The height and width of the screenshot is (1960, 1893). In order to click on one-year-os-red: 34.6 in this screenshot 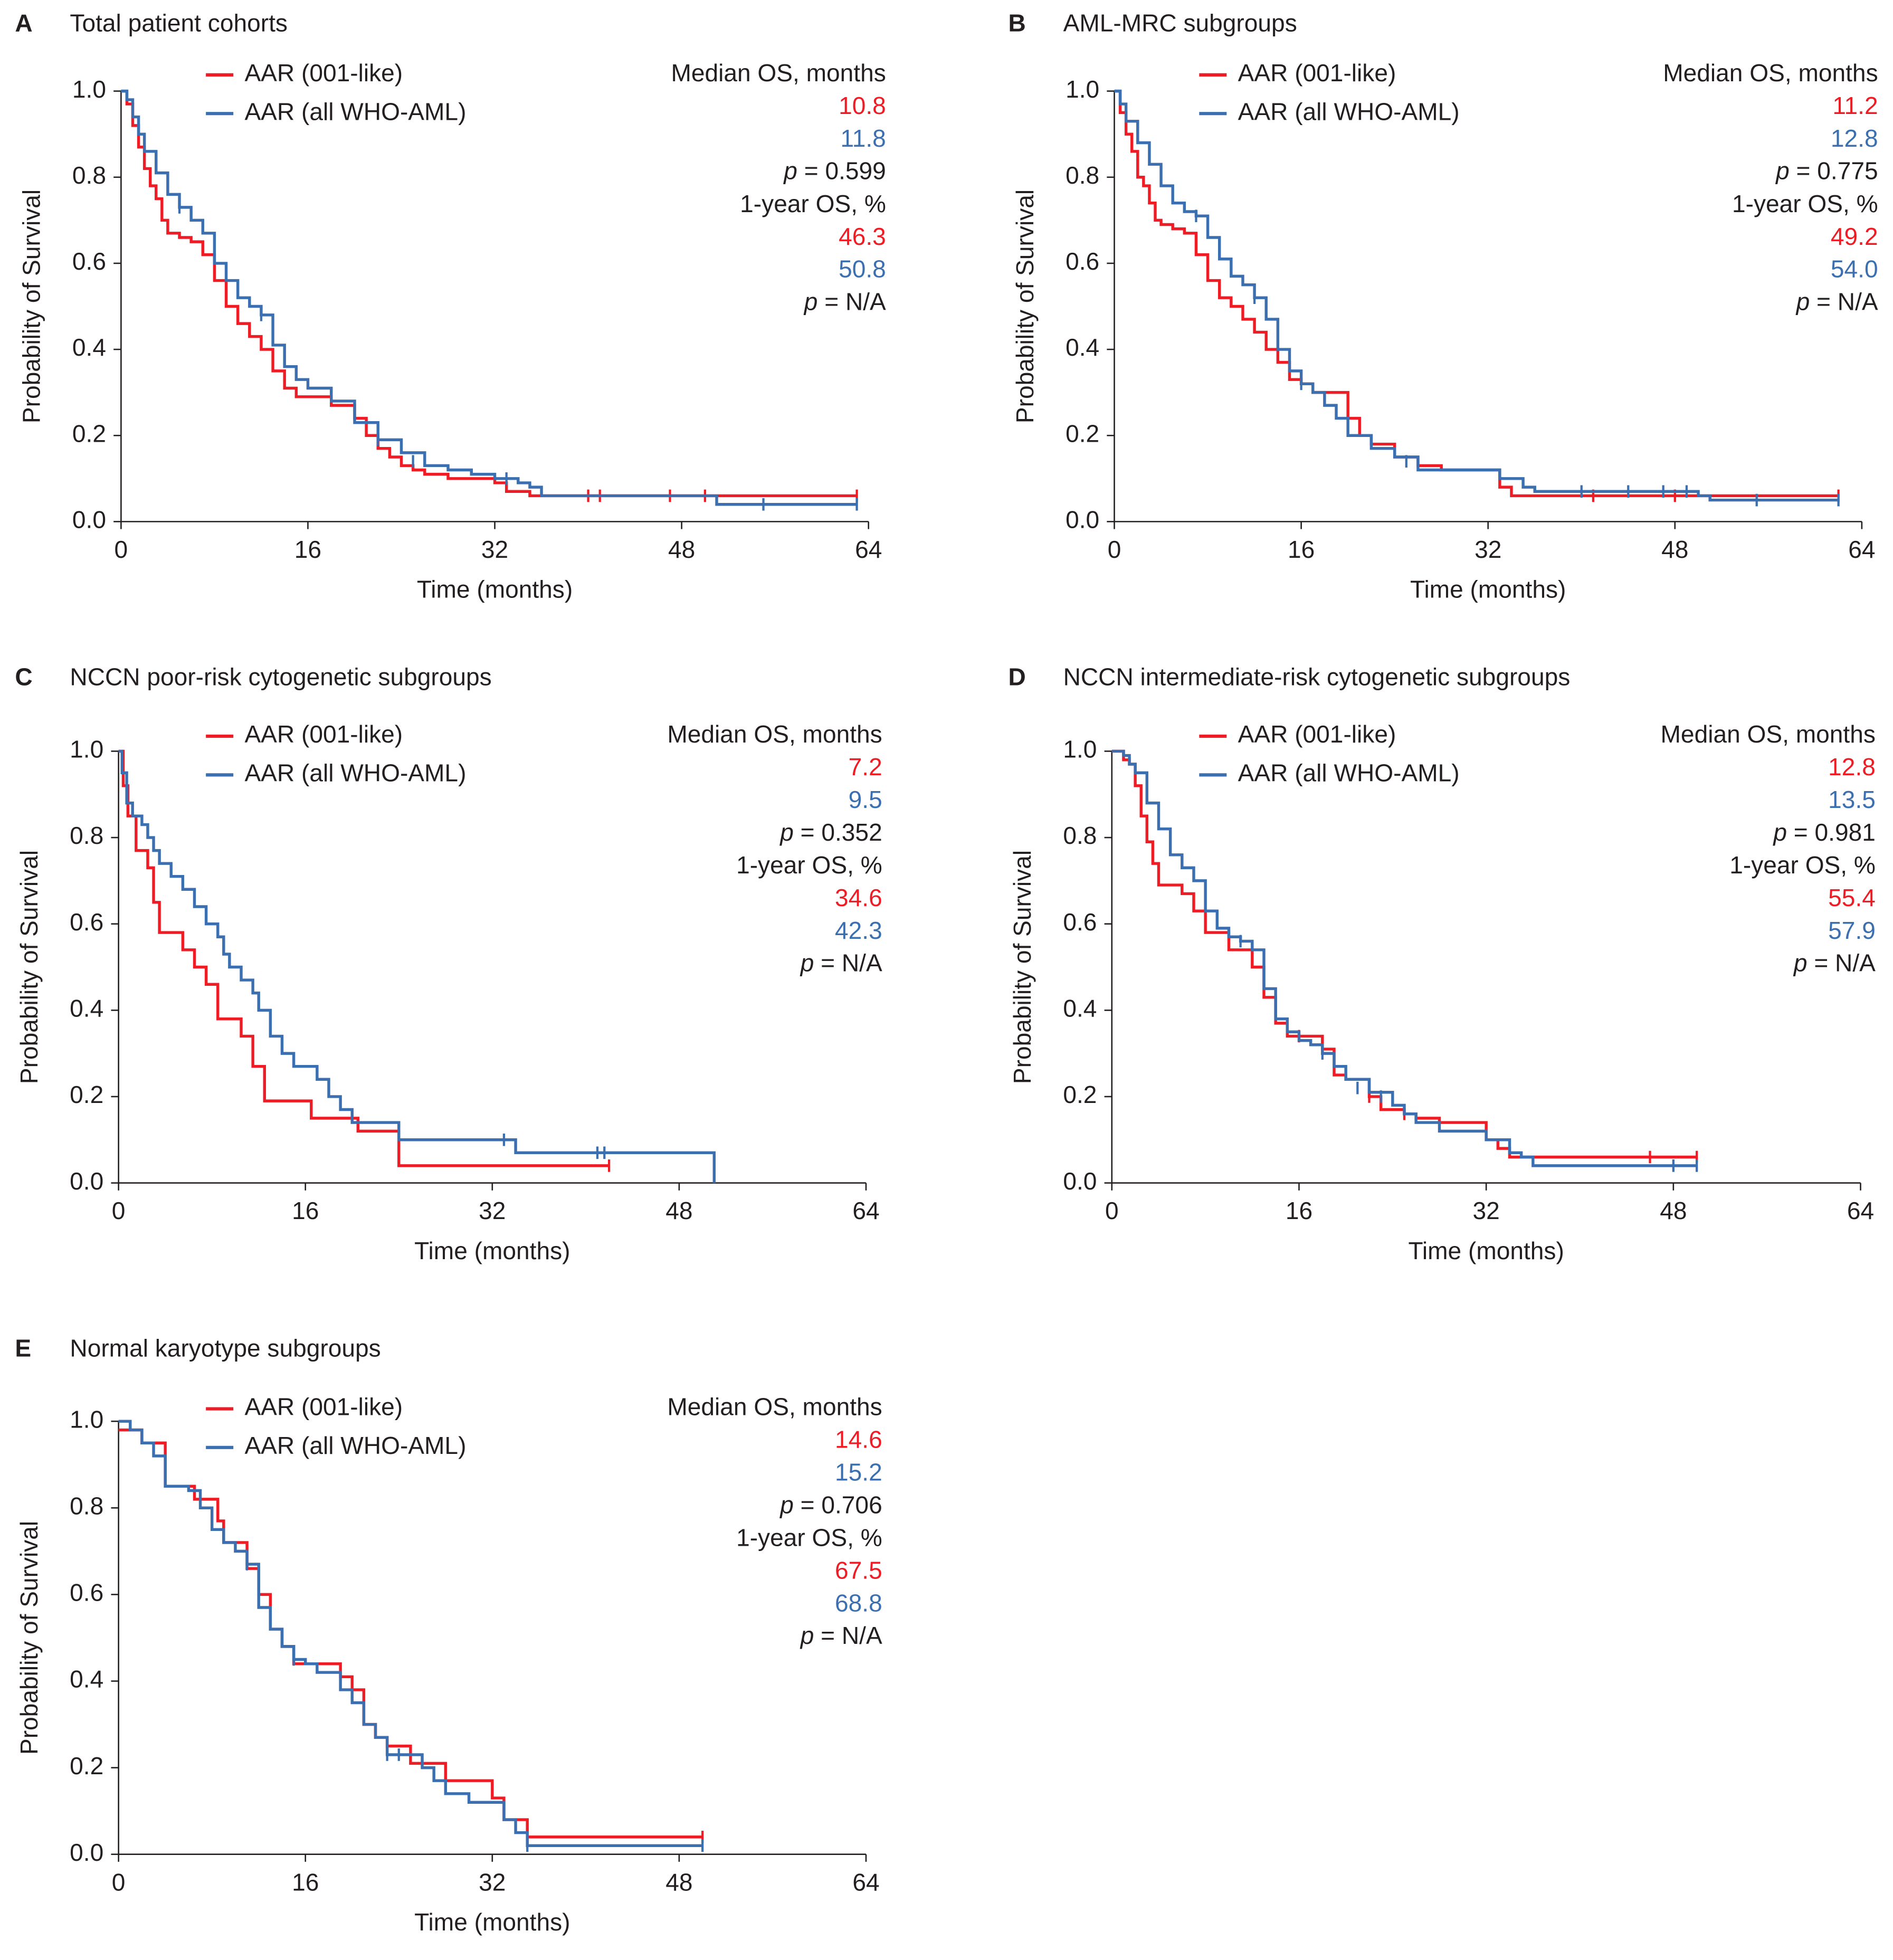, I will do `click(859, 898)`.